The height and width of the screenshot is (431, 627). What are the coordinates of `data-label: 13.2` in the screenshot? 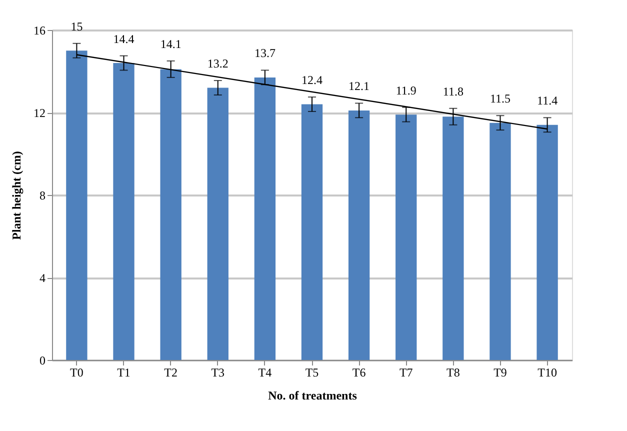 It's located at (217, 63).